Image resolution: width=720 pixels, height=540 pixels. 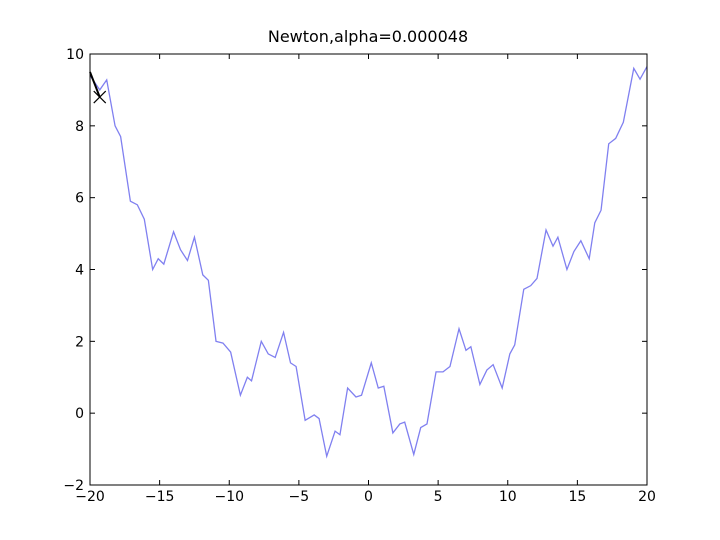 What do you see at coordinates (438, 497) in the screenshot?
I see `x-tick-label: 5` at bounding box center [438, 497].